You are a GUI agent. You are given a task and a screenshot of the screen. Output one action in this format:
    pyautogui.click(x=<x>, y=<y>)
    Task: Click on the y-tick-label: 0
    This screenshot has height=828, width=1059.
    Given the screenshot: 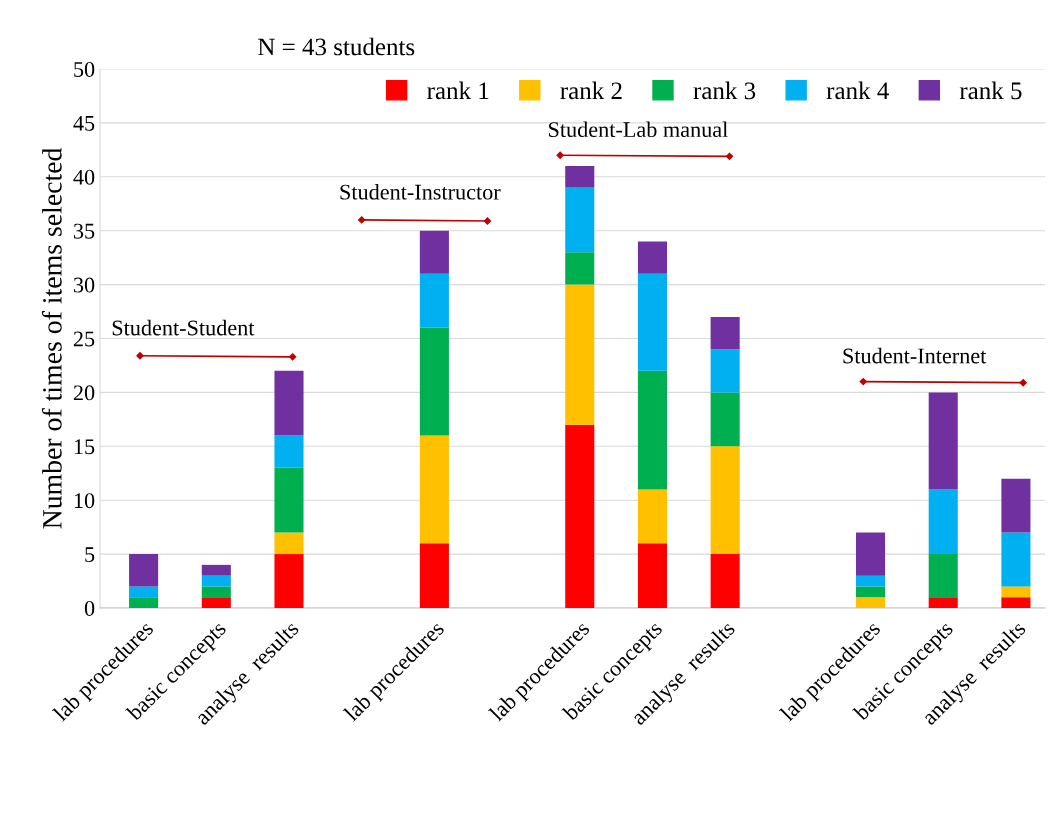 What is the action you would take?
    pyautogui.click(x=89, y=608)
    